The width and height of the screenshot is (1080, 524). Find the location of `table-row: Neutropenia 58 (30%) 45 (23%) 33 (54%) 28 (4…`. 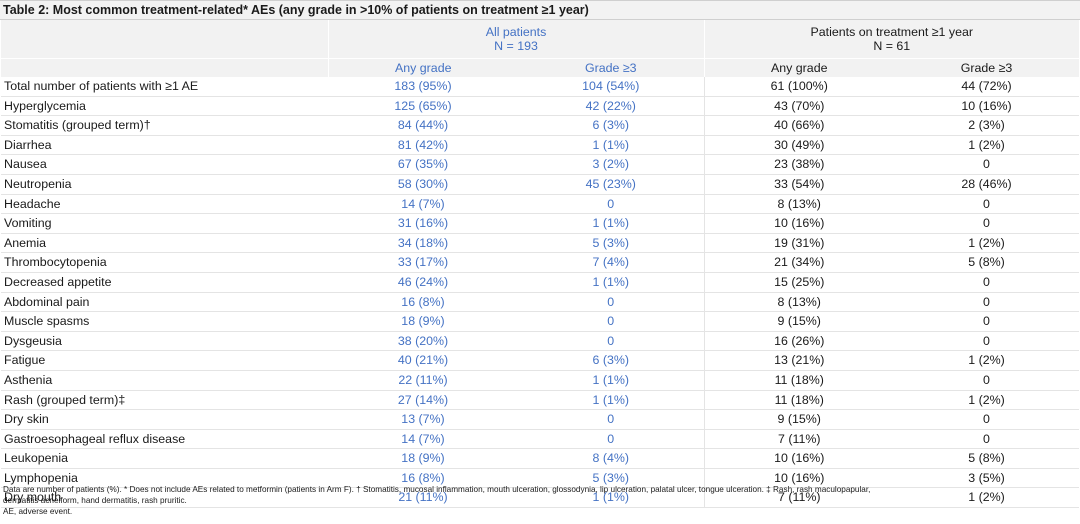

table-row: Neutropenia 58 (30%) 45 (23%) 33 (54%) 28 (4… is located at coordinates (540, 184).